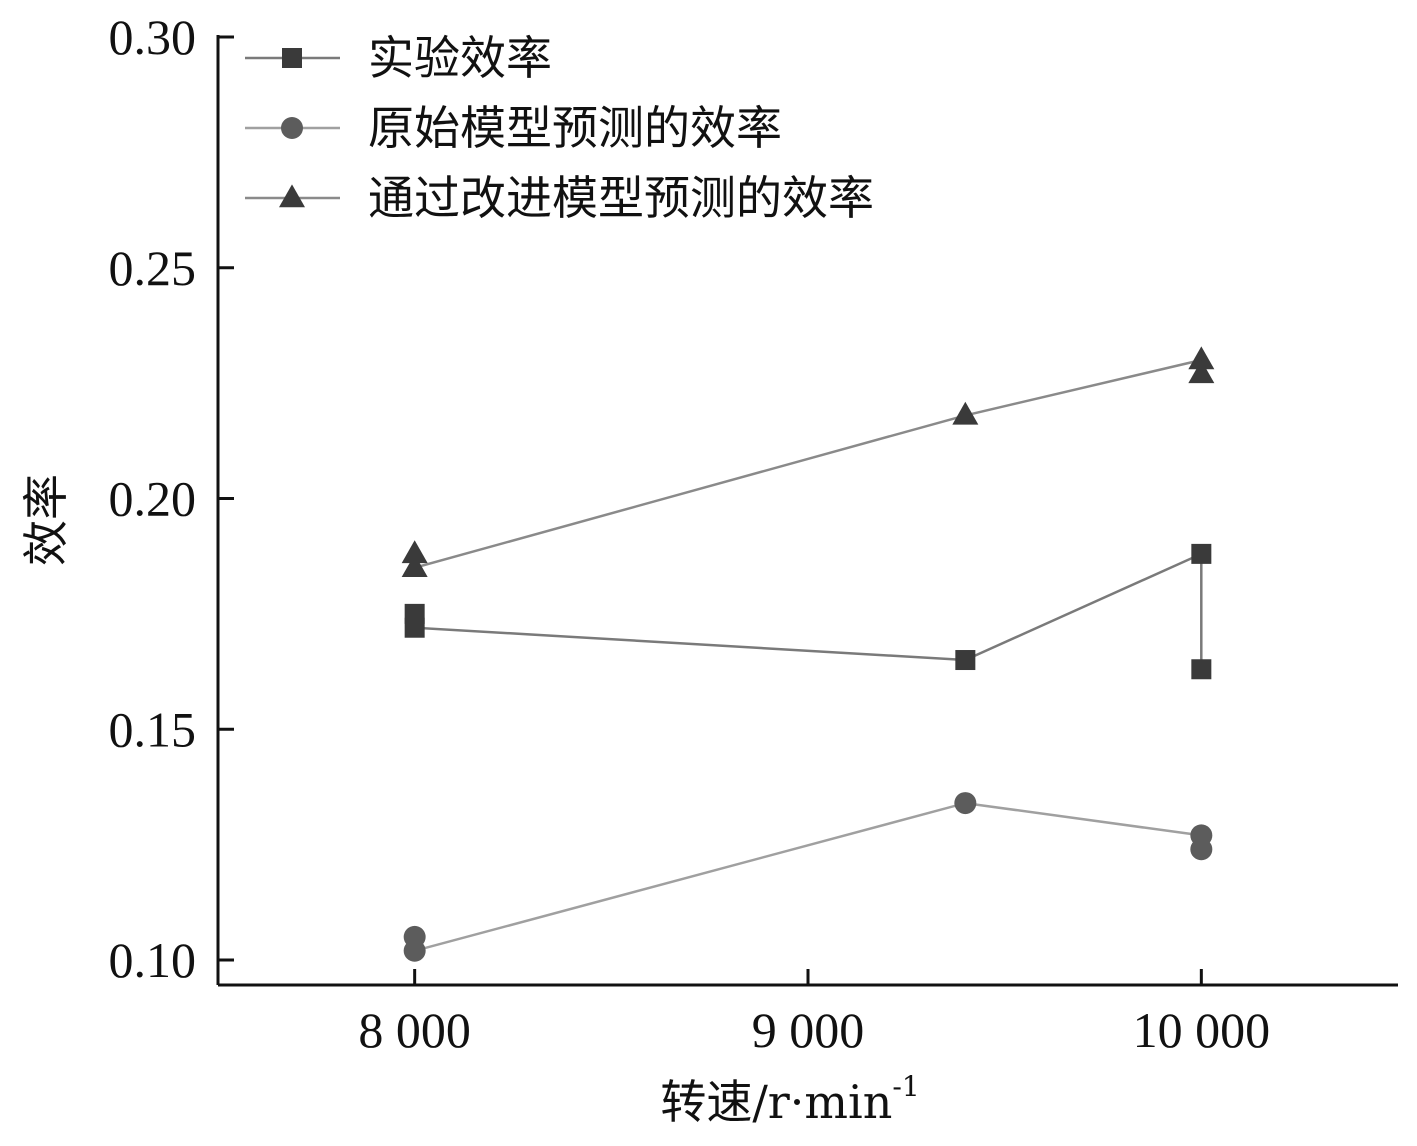  What do you see at coordinates (153, 37) in the screenshot?
I see `y-tick-label: 0.30` at bounding box center [153, 37].